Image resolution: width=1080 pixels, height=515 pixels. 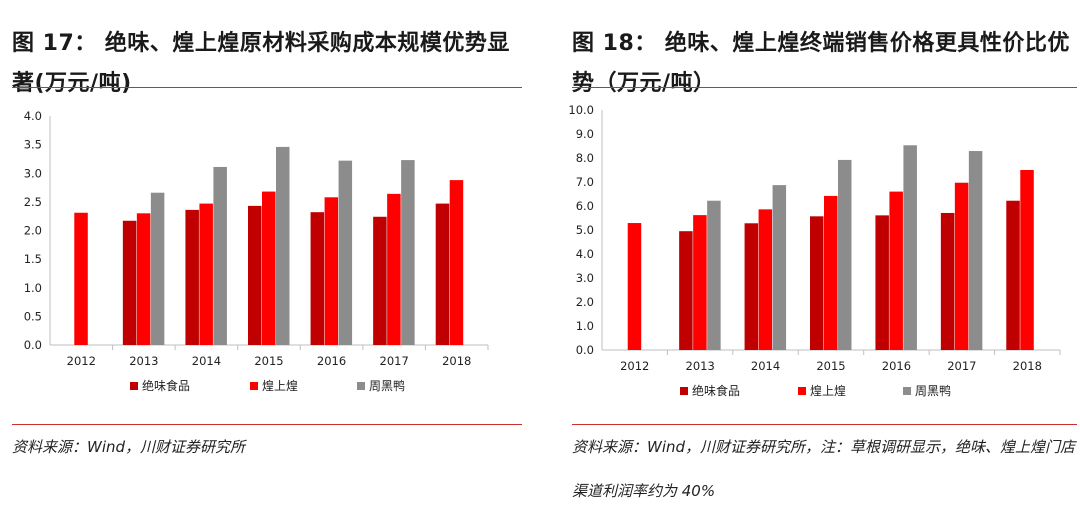 I want to click on y-tick-label: 1.5, so click(x=33, y=259).